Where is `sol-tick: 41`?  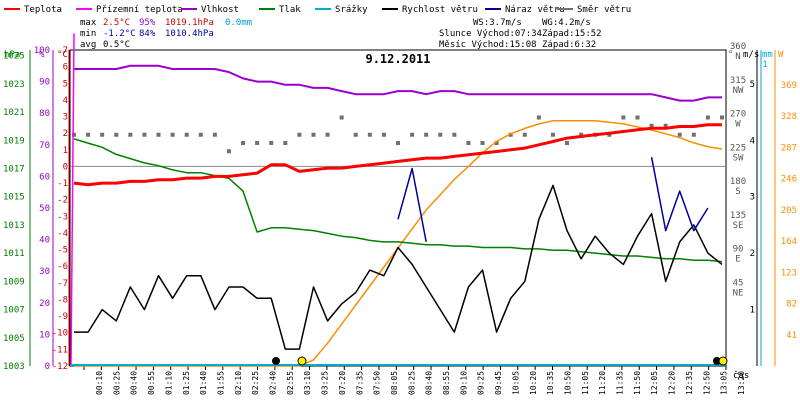
sol-tick: 41 is located at coordinates (791, 336).